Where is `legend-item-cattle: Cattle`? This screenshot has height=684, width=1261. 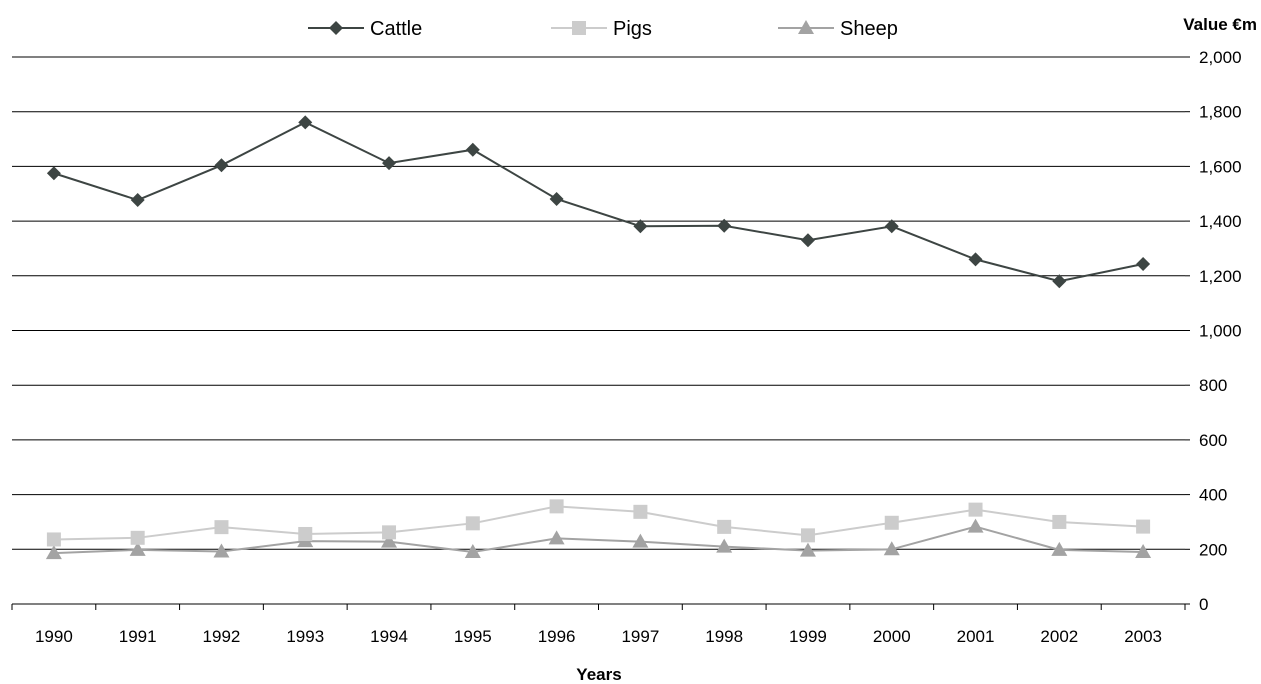
legend-item-cattle: Cattle is located at coordinates (365, 29).